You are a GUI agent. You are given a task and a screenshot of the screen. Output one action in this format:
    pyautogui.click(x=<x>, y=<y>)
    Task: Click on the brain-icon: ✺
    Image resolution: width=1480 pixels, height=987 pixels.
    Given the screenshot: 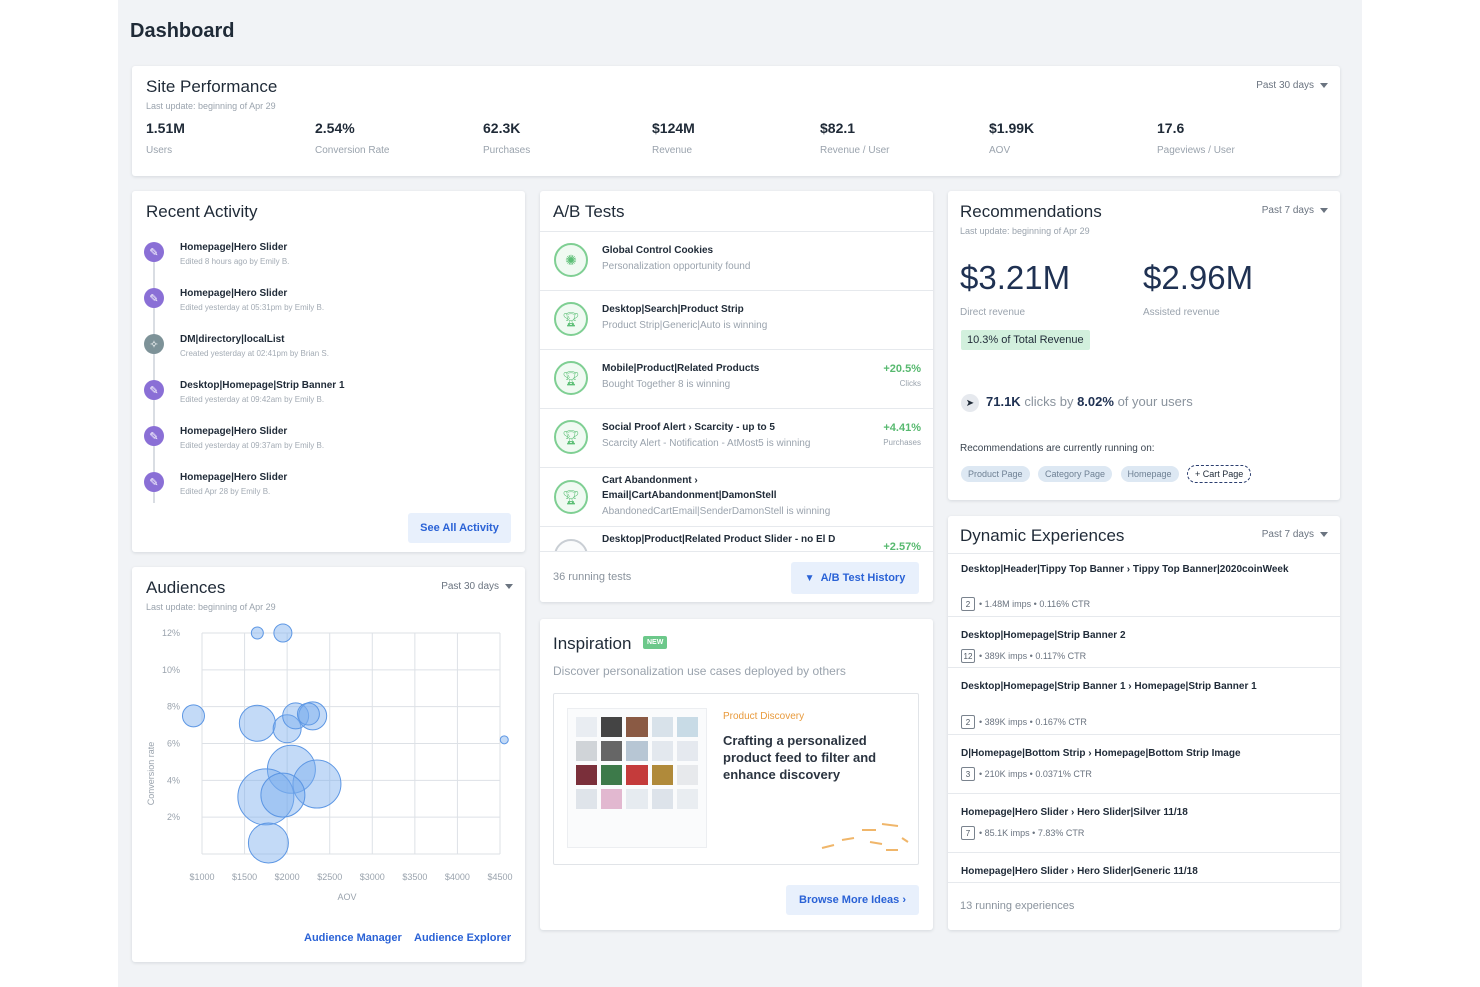 What is the action you would take?
    pyautogui.click(x=571, y=260)
    